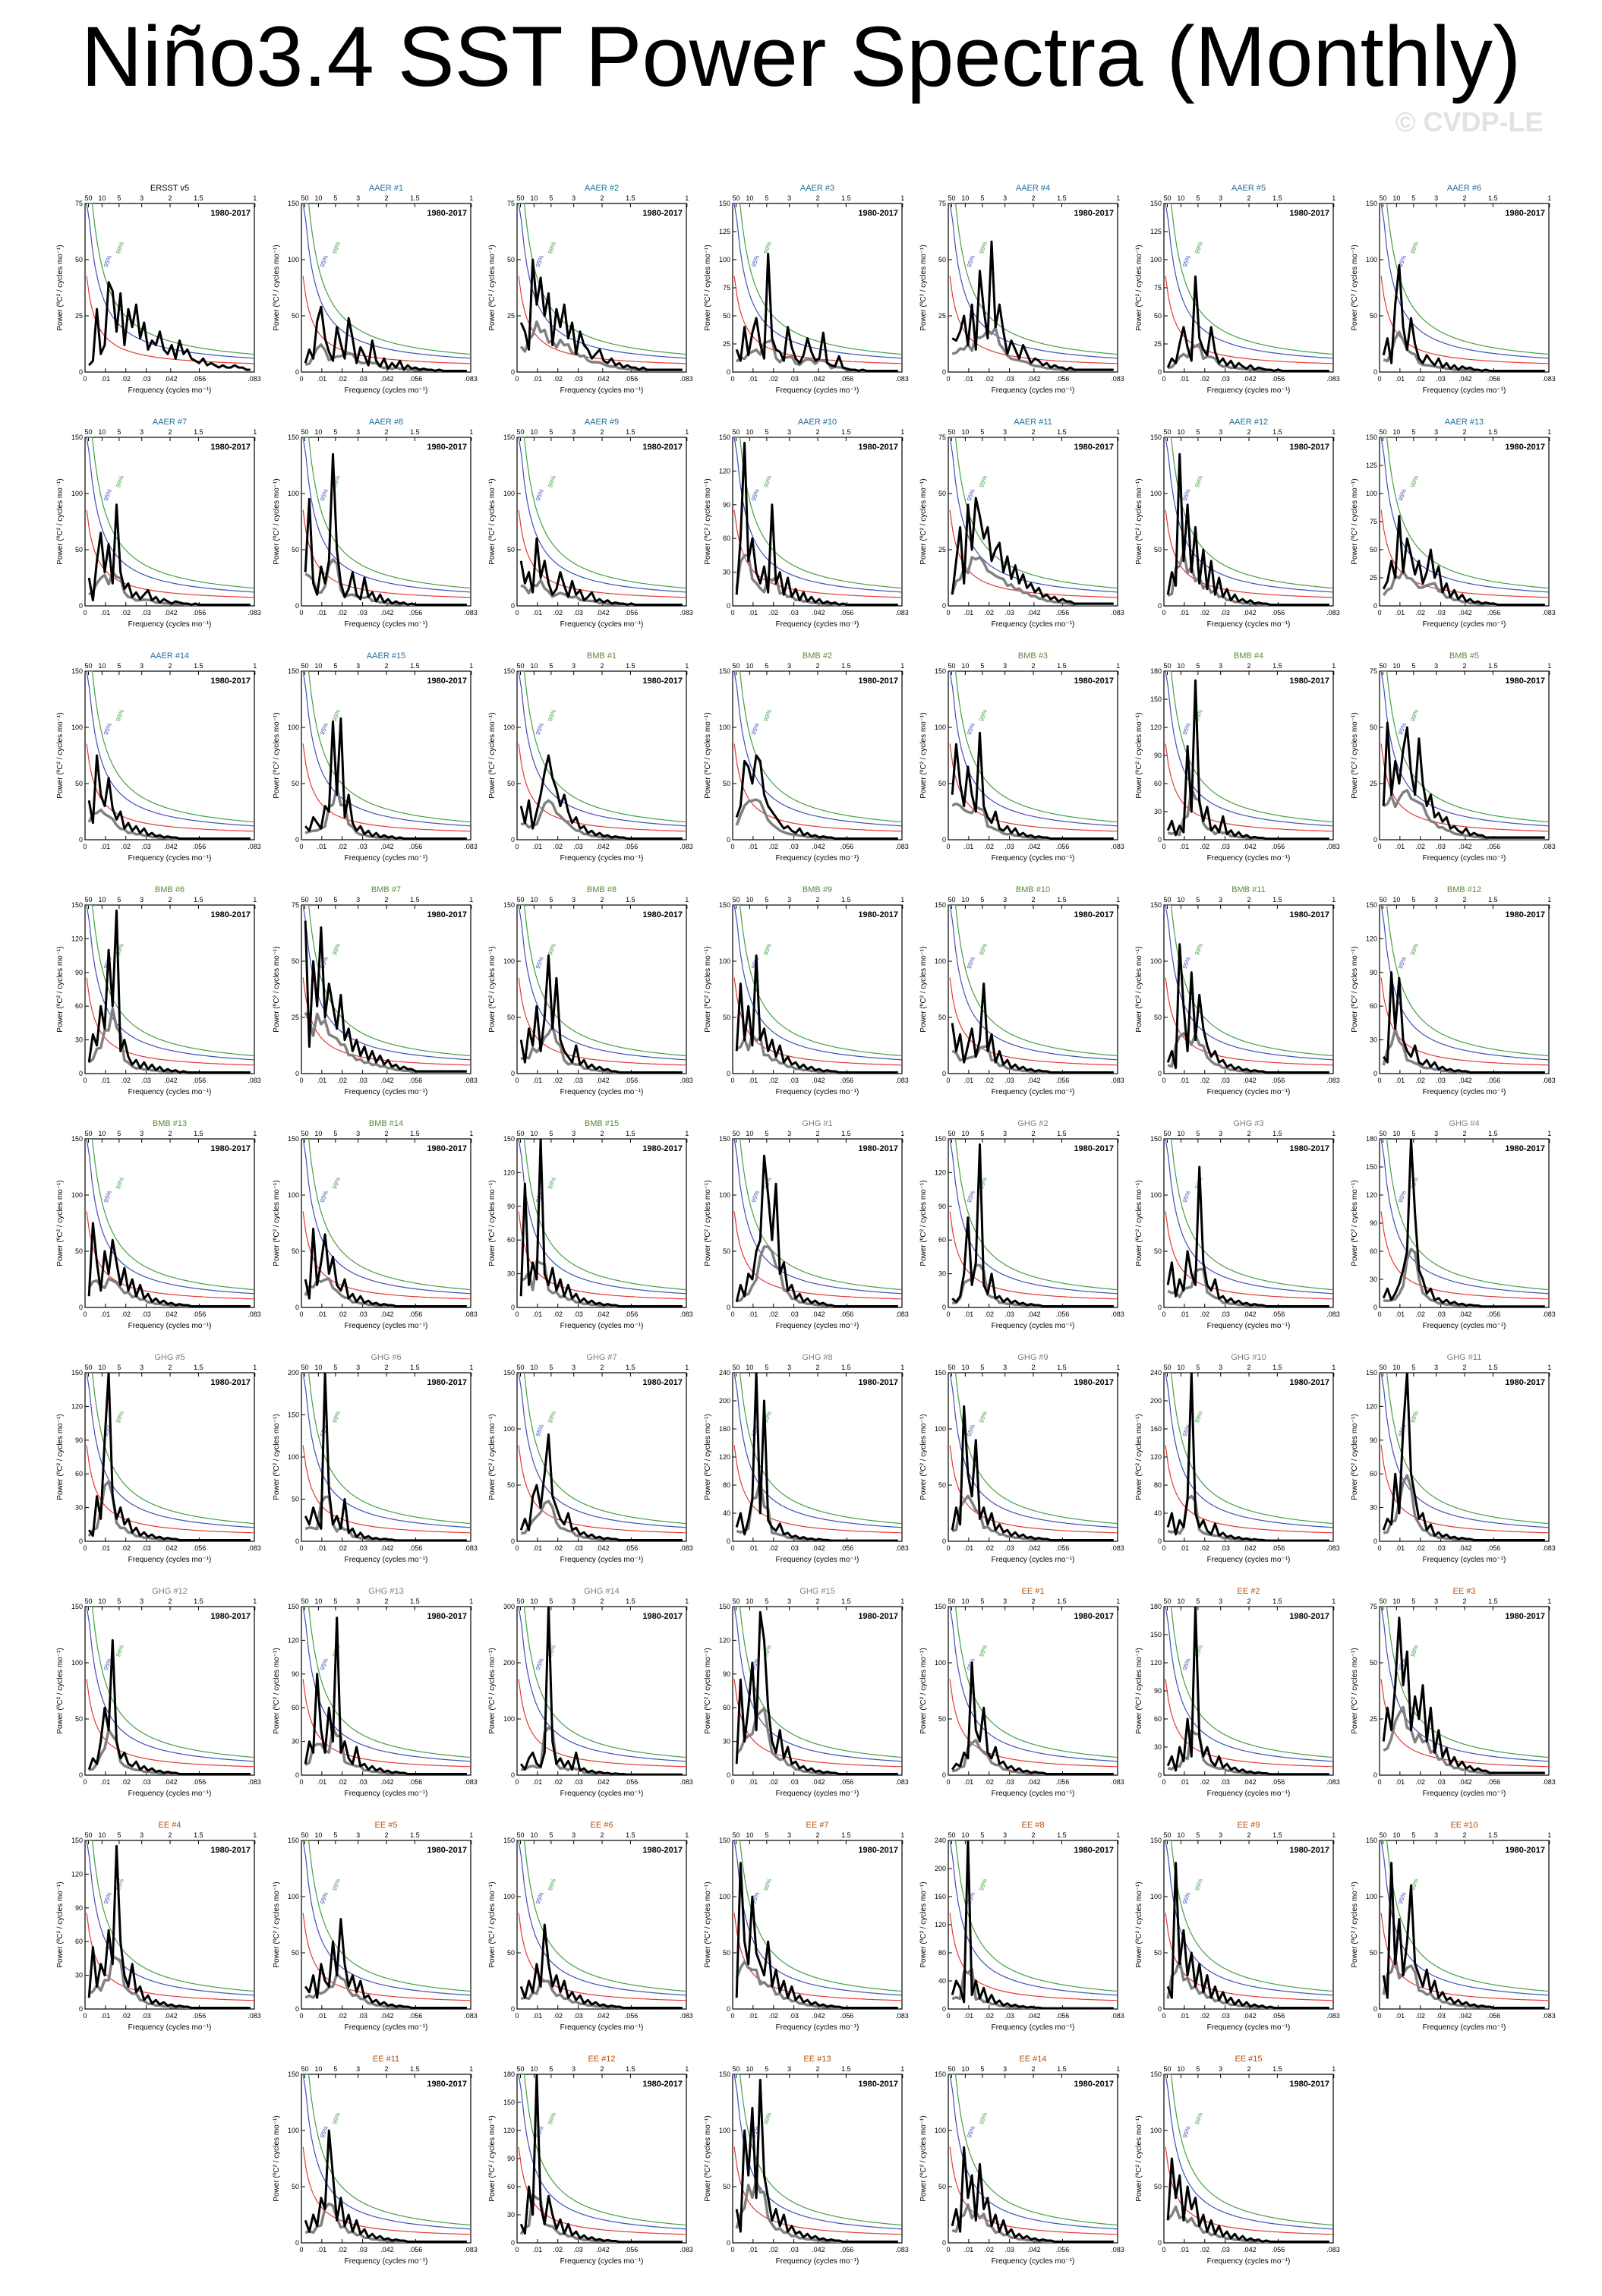 This screenshot has height=2296, width=1602. Describe the element at coordinates (1063, 1314) in the screenshot. I see `bottom-tick-label: .056` at that location.